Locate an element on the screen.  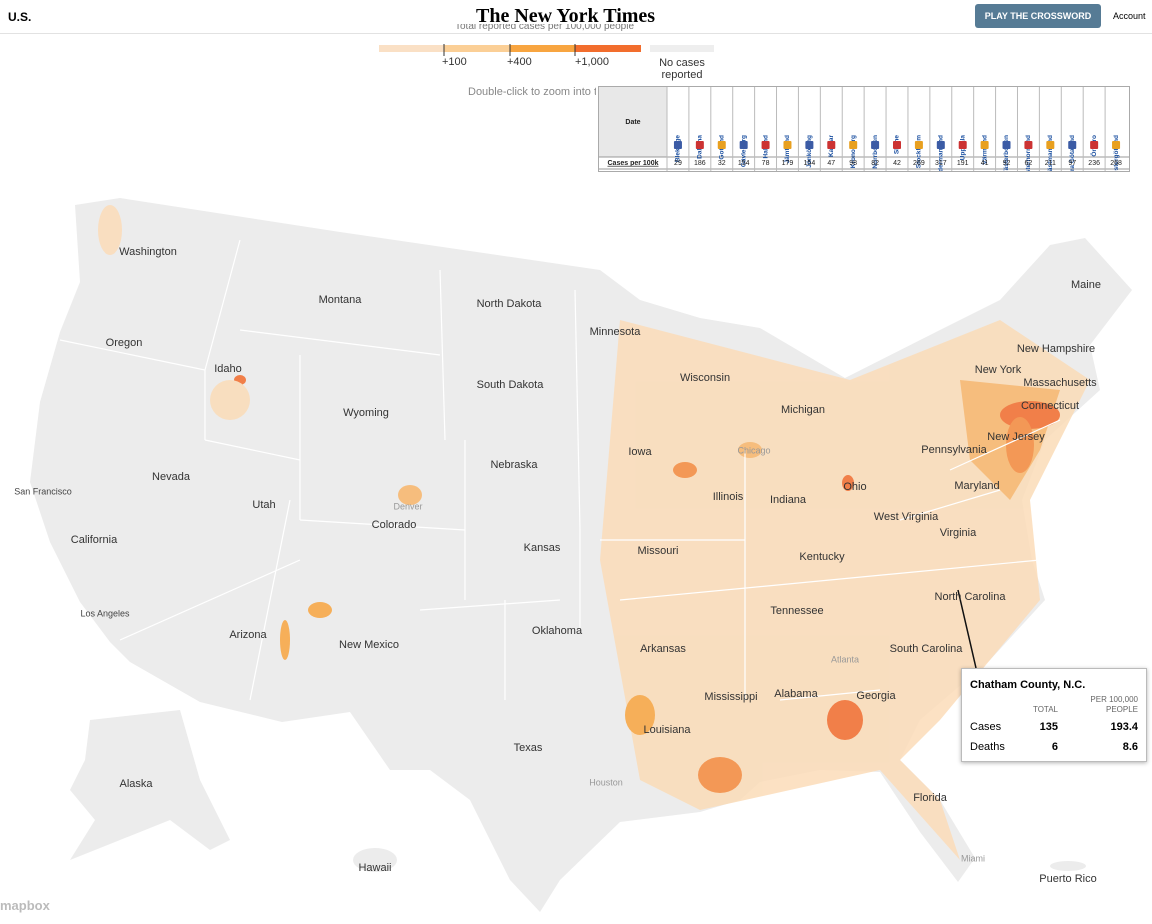
state-label: Pennsylvania is located at coordinates (954, 450).